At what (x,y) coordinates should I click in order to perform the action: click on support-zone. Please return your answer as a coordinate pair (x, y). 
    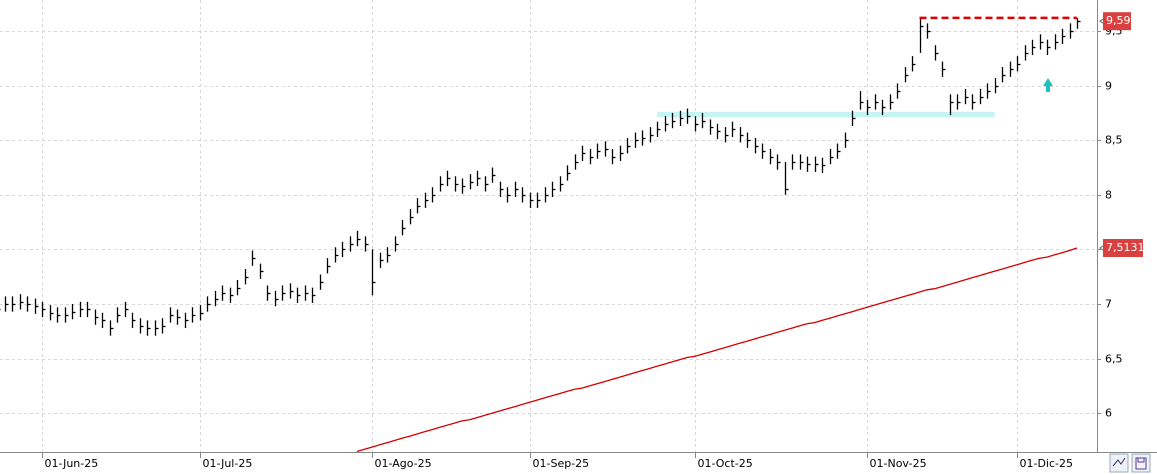
    Looking at the image, I should click on (826, 114).